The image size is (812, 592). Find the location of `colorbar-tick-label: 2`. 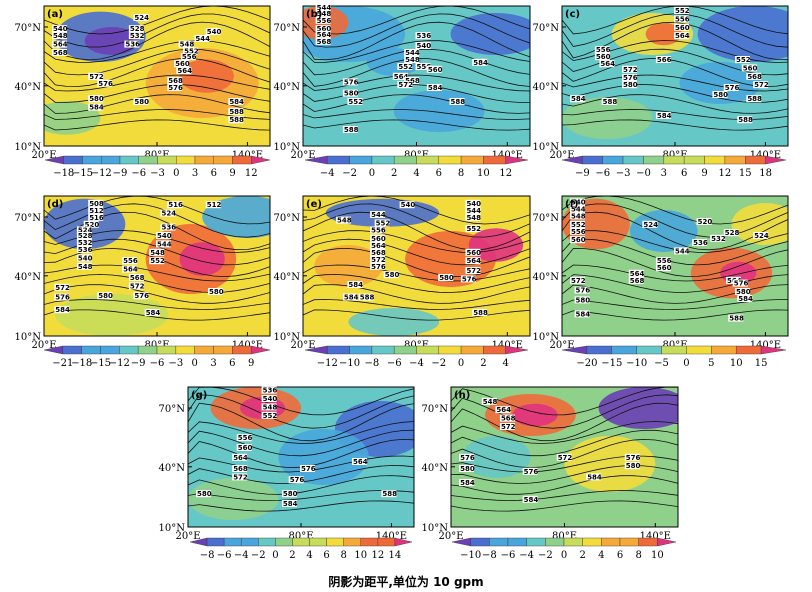

colorbar-tick-label: 2 is located at coordinates (394, 173).